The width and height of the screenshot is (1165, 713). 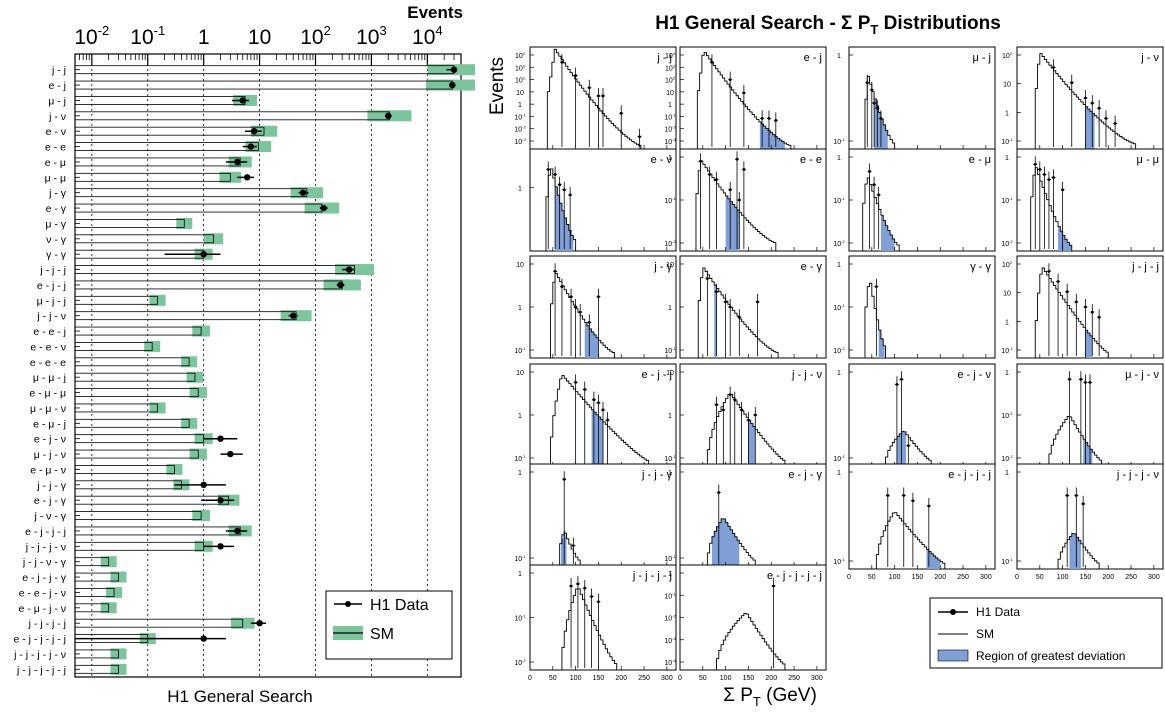 What do you see at coordinates (986, 577) in the screenshot?
I see `panel-x-tick-label: 300` at bounding box center [986, 577].